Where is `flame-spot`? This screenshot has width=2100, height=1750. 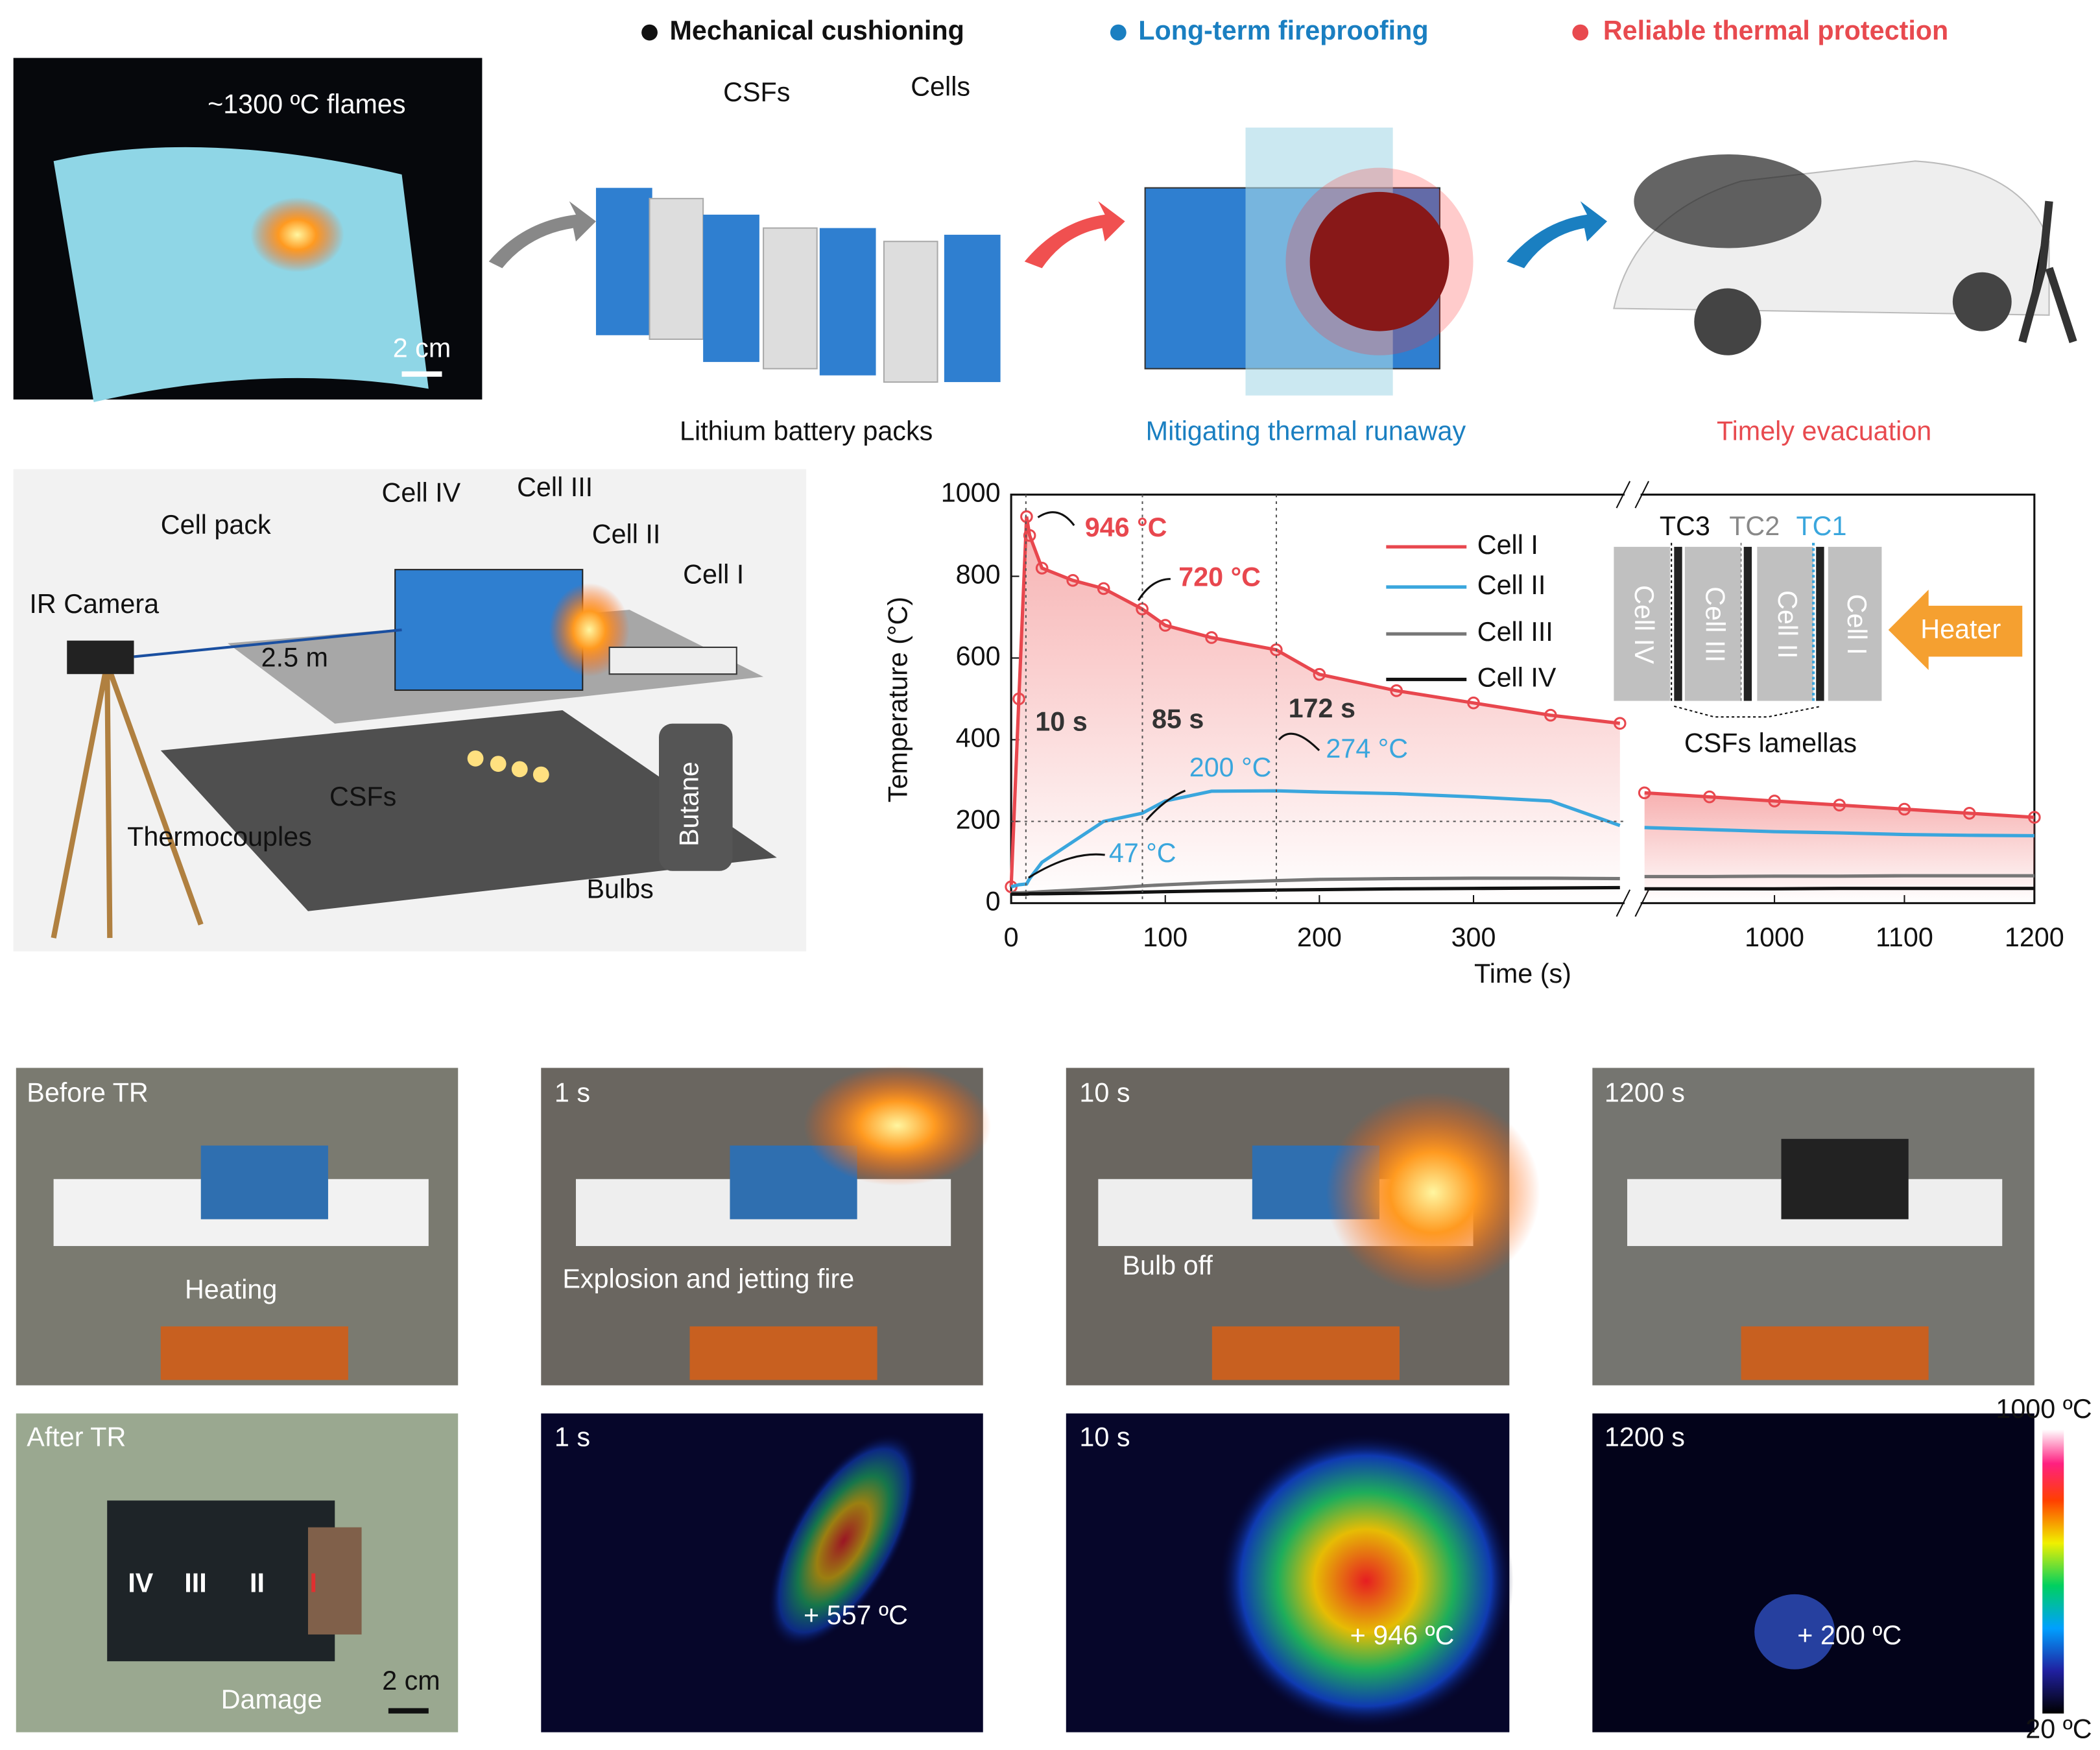 flame-spot is located at coordinates (297, 235).